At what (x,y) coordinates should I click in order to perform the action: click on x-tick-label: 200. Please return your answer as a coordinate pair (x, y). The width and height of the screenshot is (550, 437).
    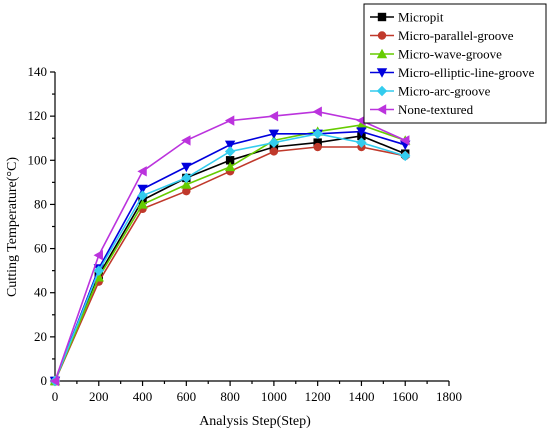
    Looking at the image, I should click on (99, 396).